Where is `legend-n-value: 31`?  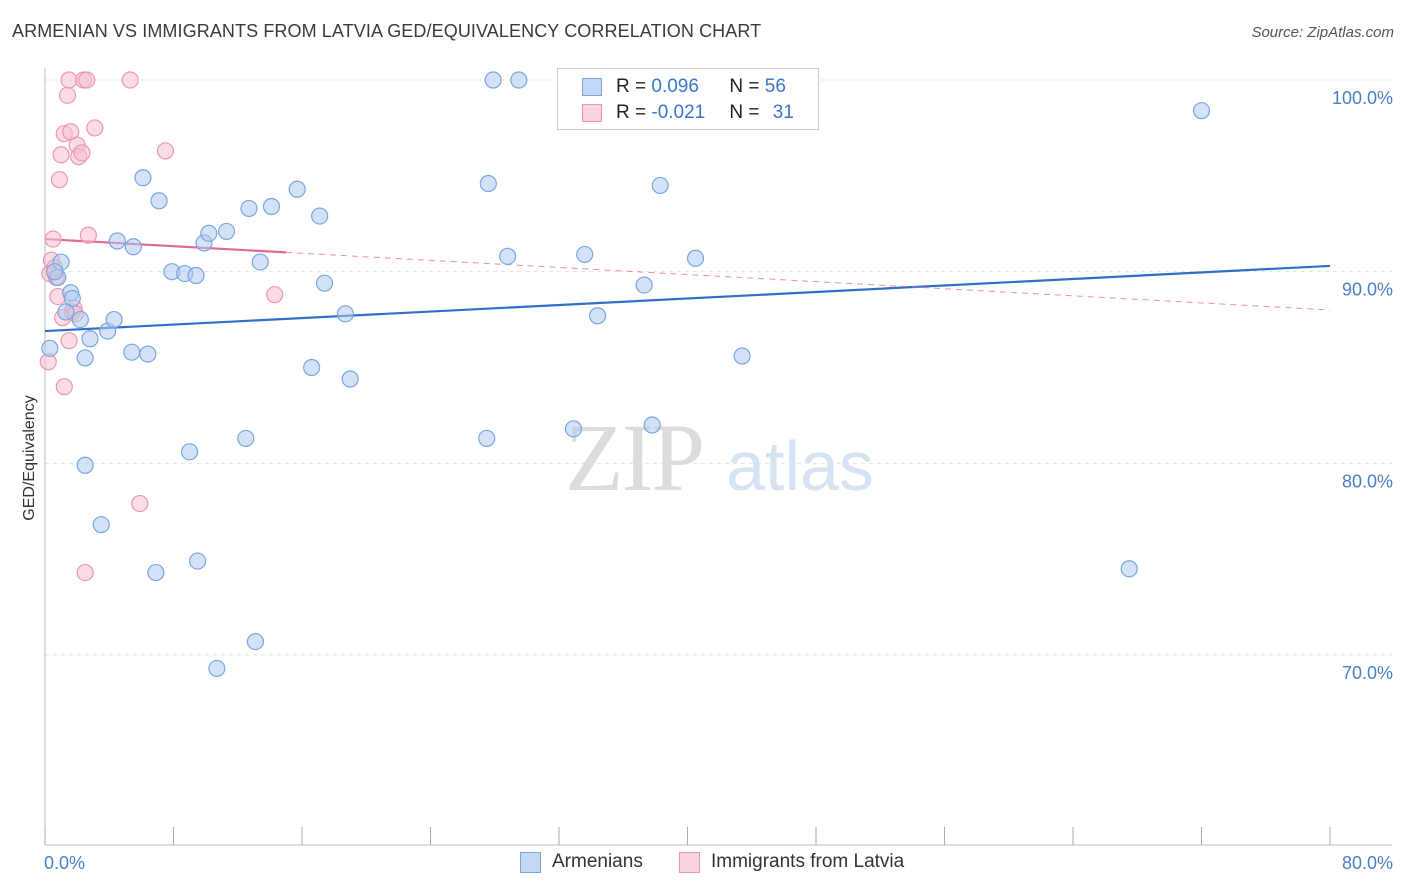 legend-n-value: 31 is located at coordinates (783, 112).